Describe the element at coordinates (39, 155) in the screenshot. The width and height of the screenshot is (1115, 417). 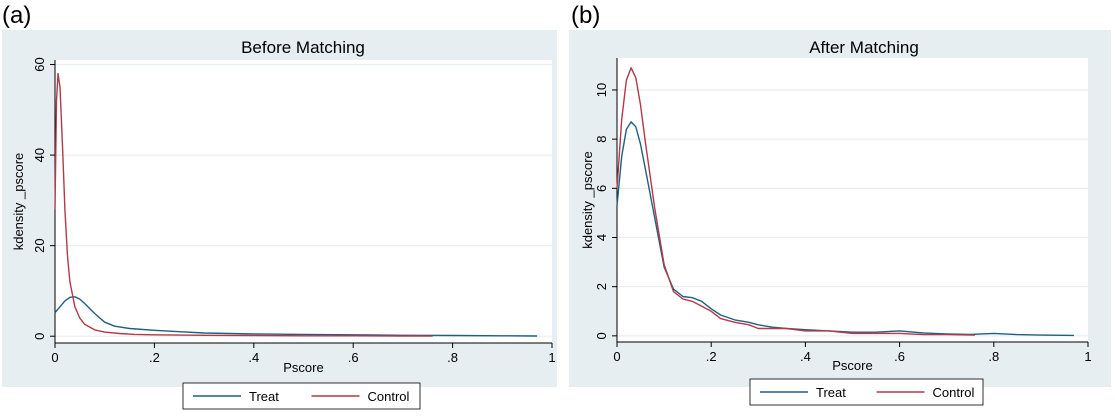
I see `y-tick-label-2: 40` at that location.